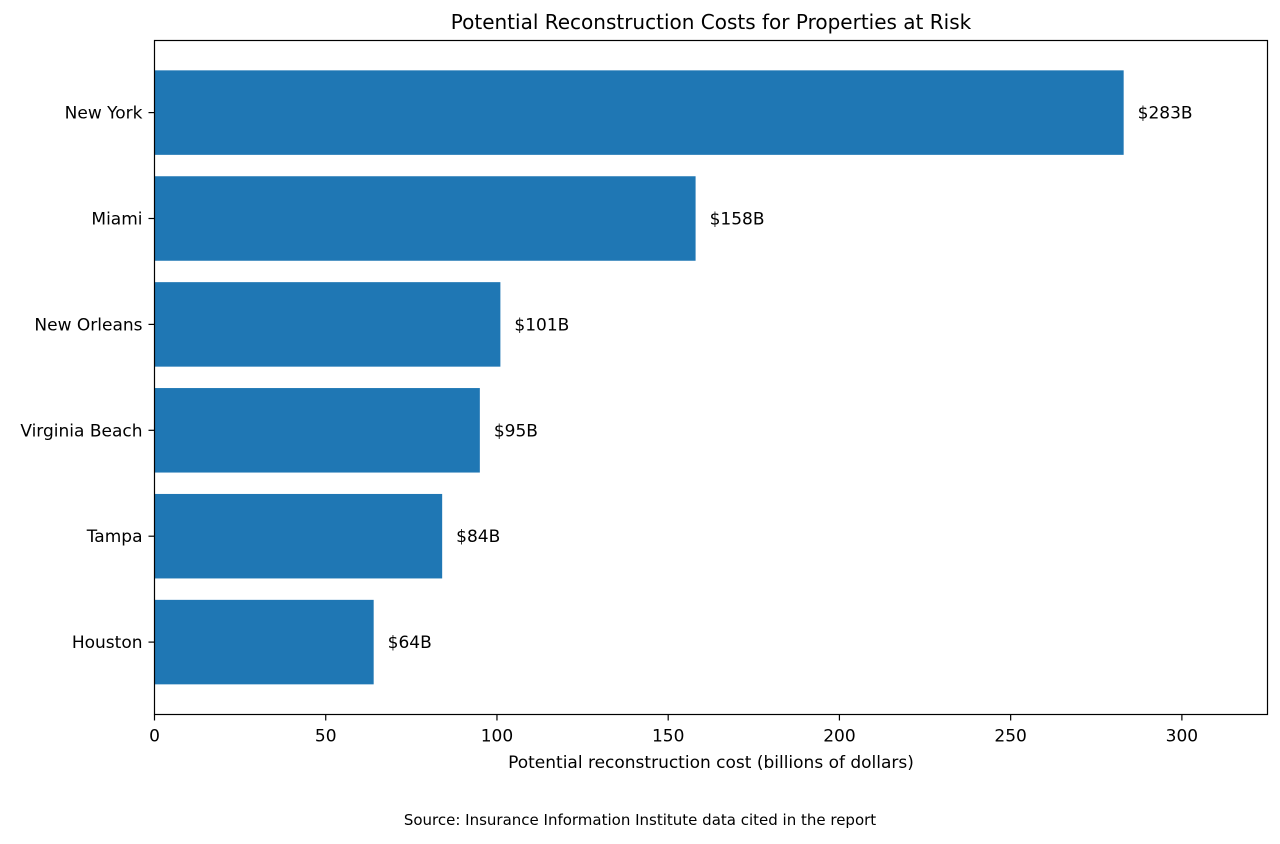  Describe the element at coordinates (81, 431) in the screenshot. I see `y-tick-label-virginia-beach: Virginia Beach` at that location.